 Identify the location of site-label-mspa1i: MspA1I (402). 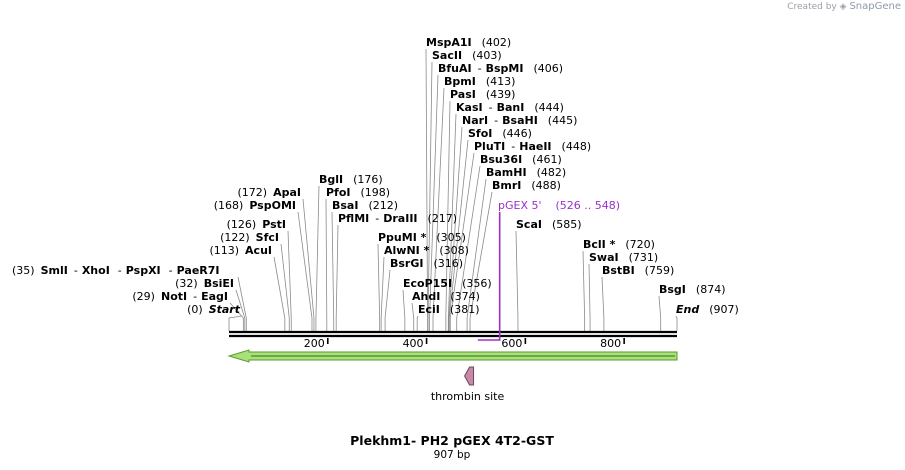
(468, 42).